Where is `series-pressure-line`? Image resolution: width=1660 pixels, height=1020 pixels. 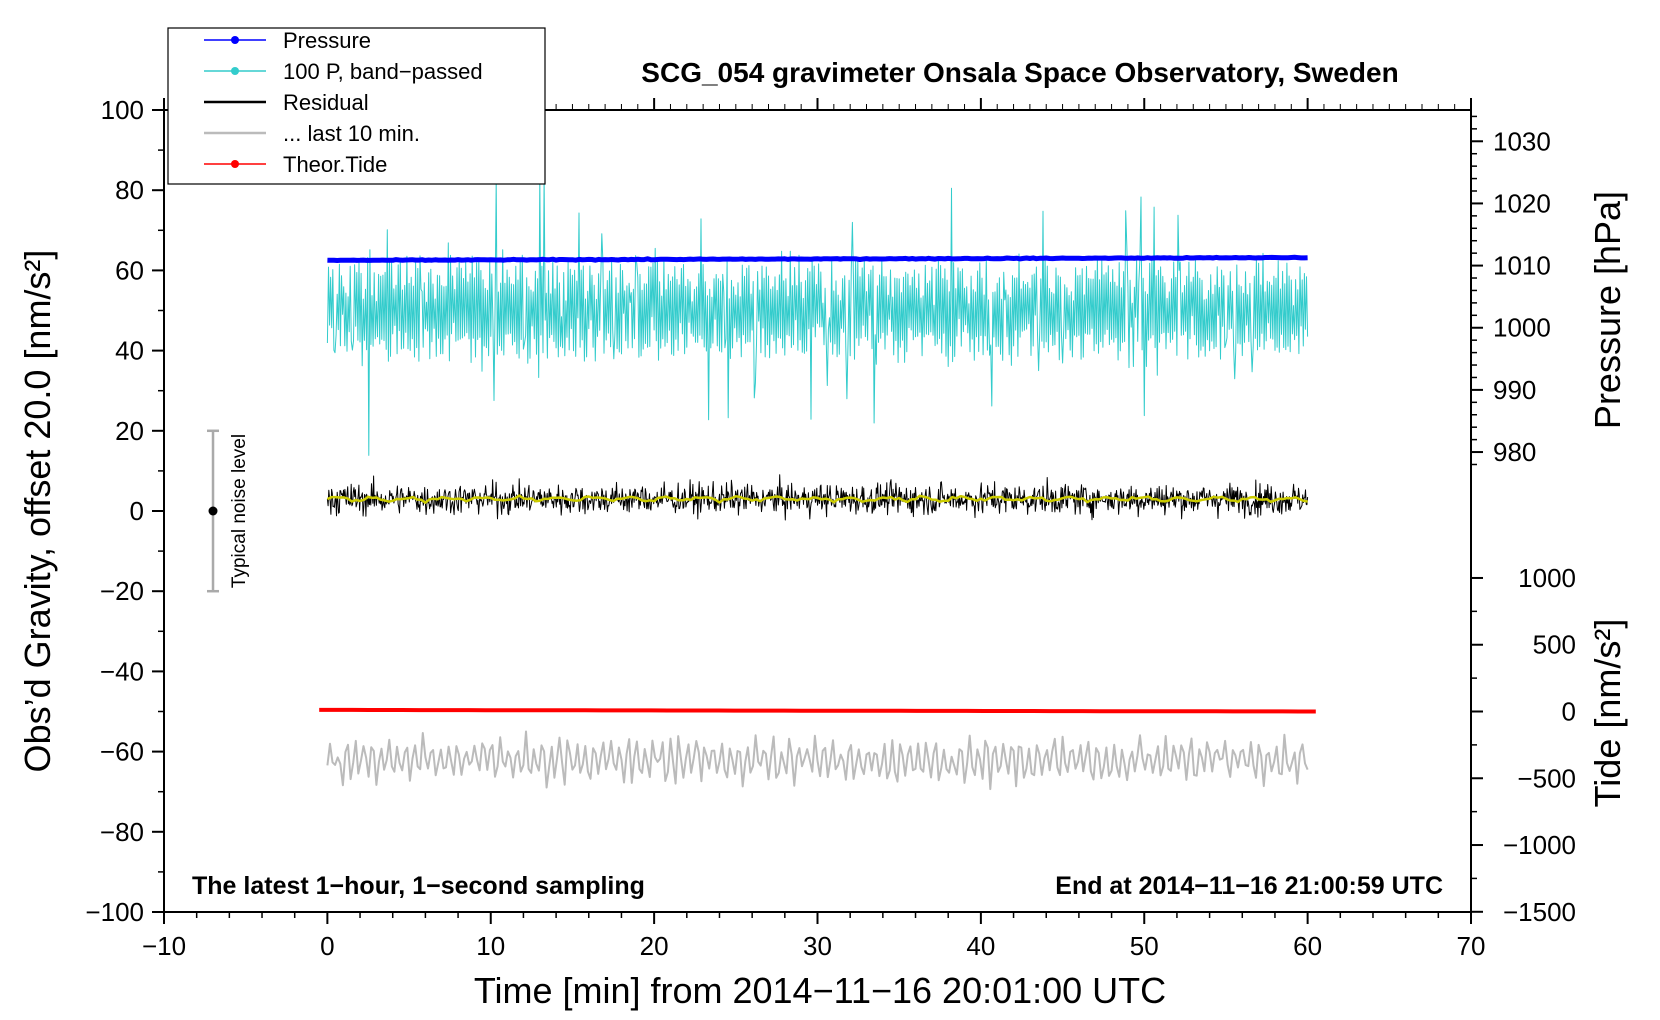
series-pressure-line is located at coordinates (817, 258).